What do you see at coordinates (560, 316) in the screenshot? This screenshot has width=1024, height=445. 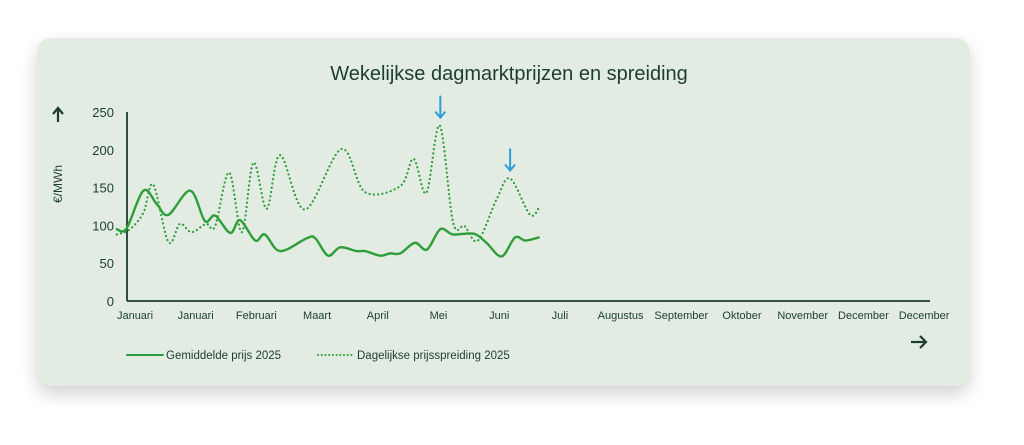 I see `x-tick-label: Juli` at bounding box center [560, 316].